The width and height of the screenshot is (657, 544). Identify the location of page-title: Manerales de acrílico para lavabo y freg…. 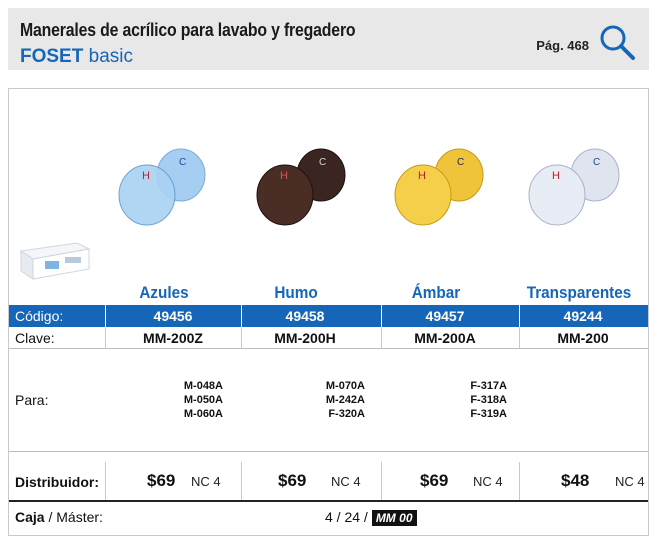
(188, 30).